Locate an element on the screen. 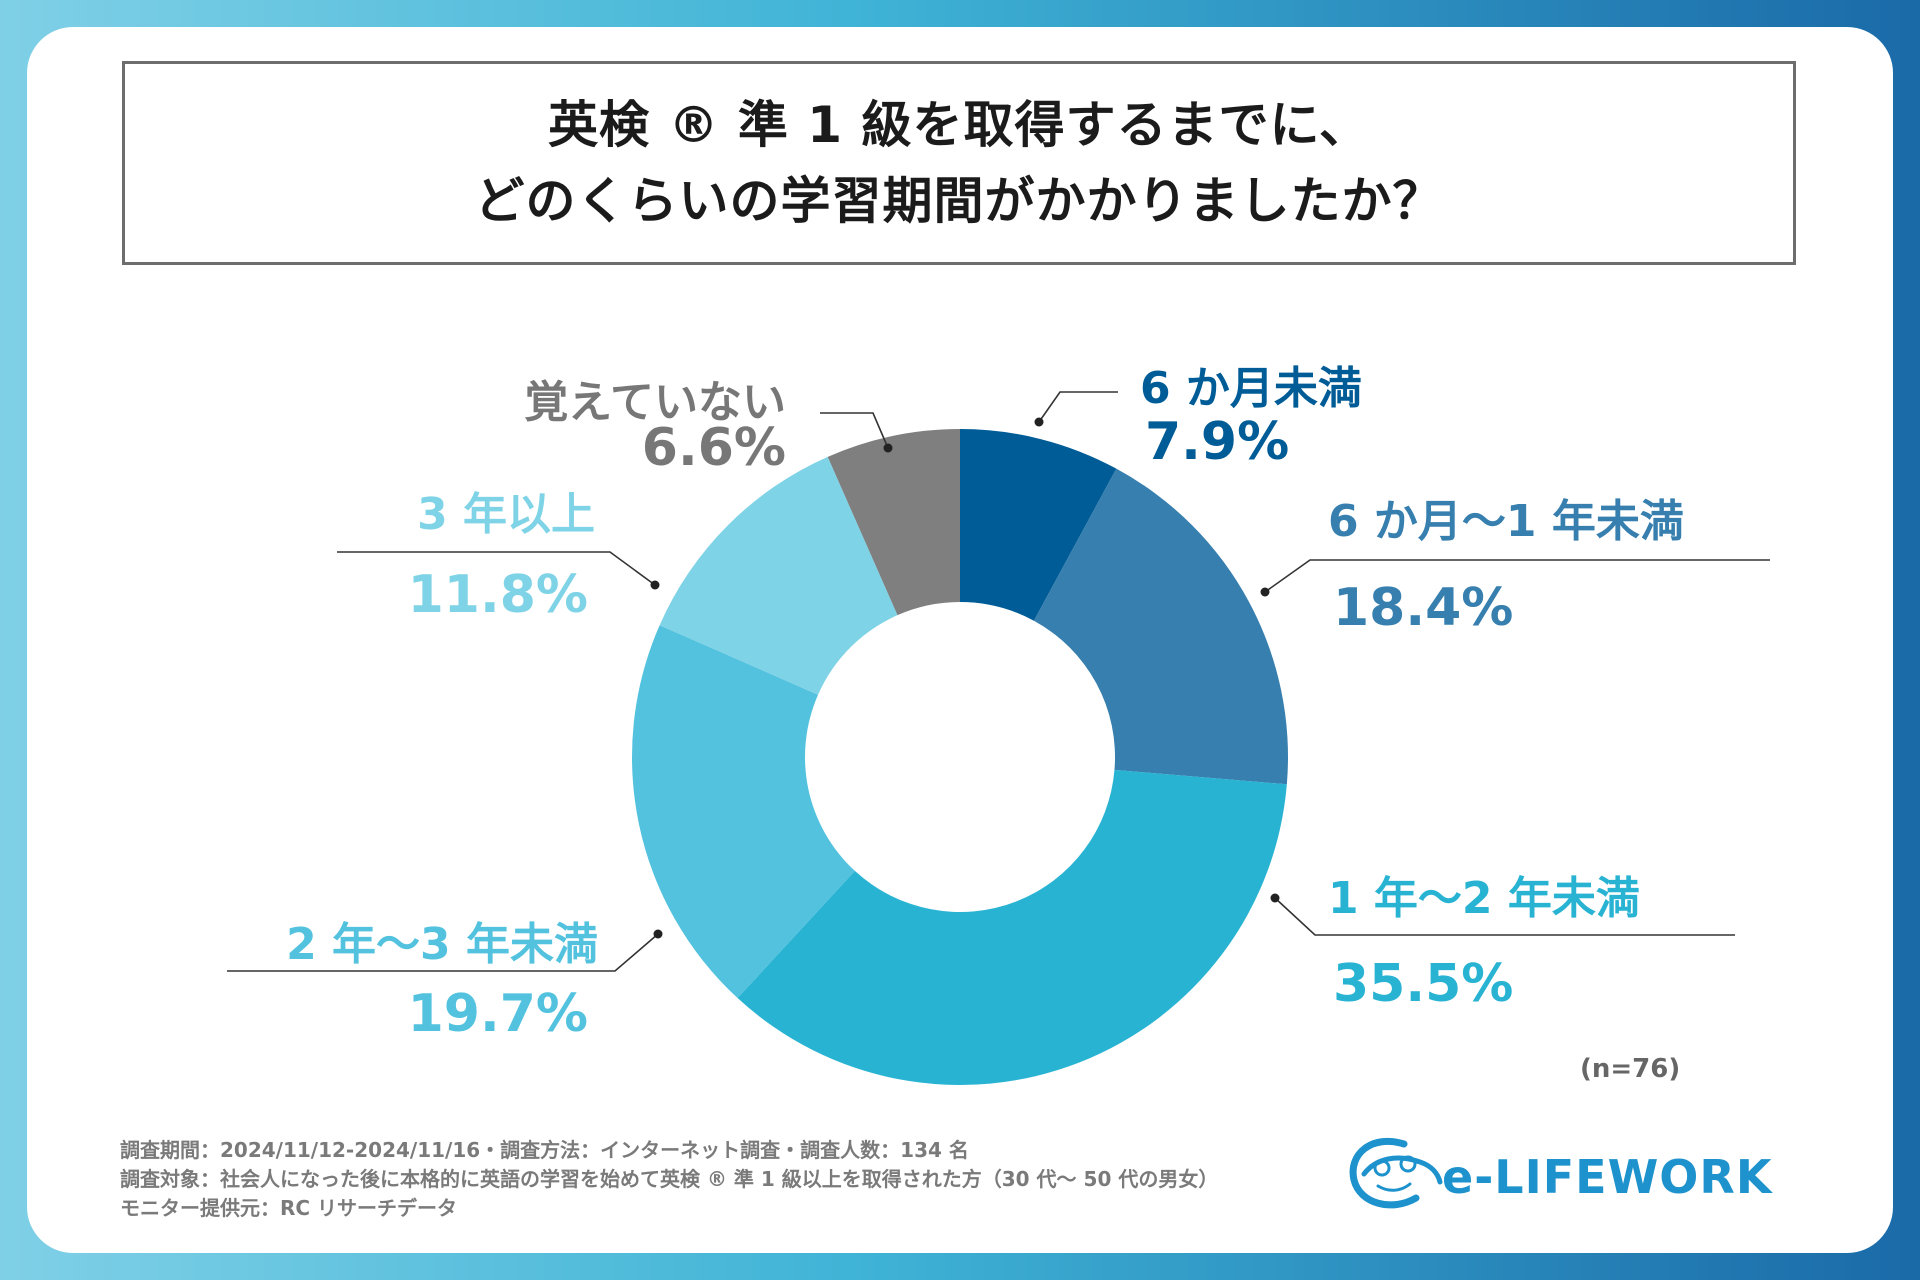 The width and height of the screenshot is (1920, 1280). label-pct-1-to-2-years: 35.5% is located at coordinates (1423, 984).